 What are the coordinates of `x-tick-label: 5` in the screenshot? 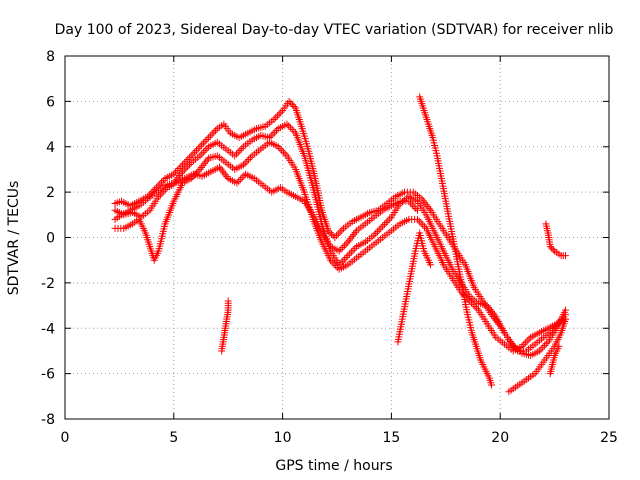 It's located at (173, 438).